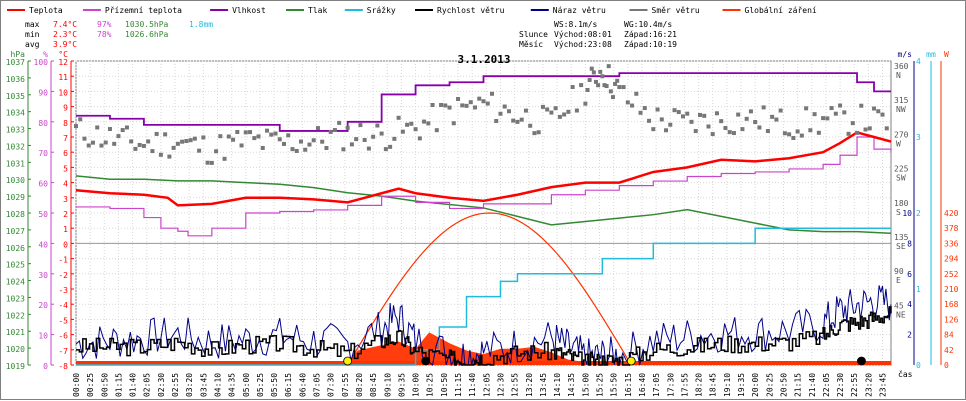 Image resolution: width=966 pixels, height=401 pixels. What do you see at coordinates (76, 385) in the screenshot?
I see `x-tick-label: 00:00` at bounding box center [76, 385].